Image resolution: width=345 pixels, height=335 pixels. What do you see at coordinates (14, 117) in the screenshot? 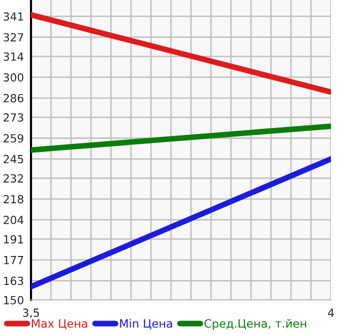
I see `y-tick-label: 273` at bounding box center [14, 117].